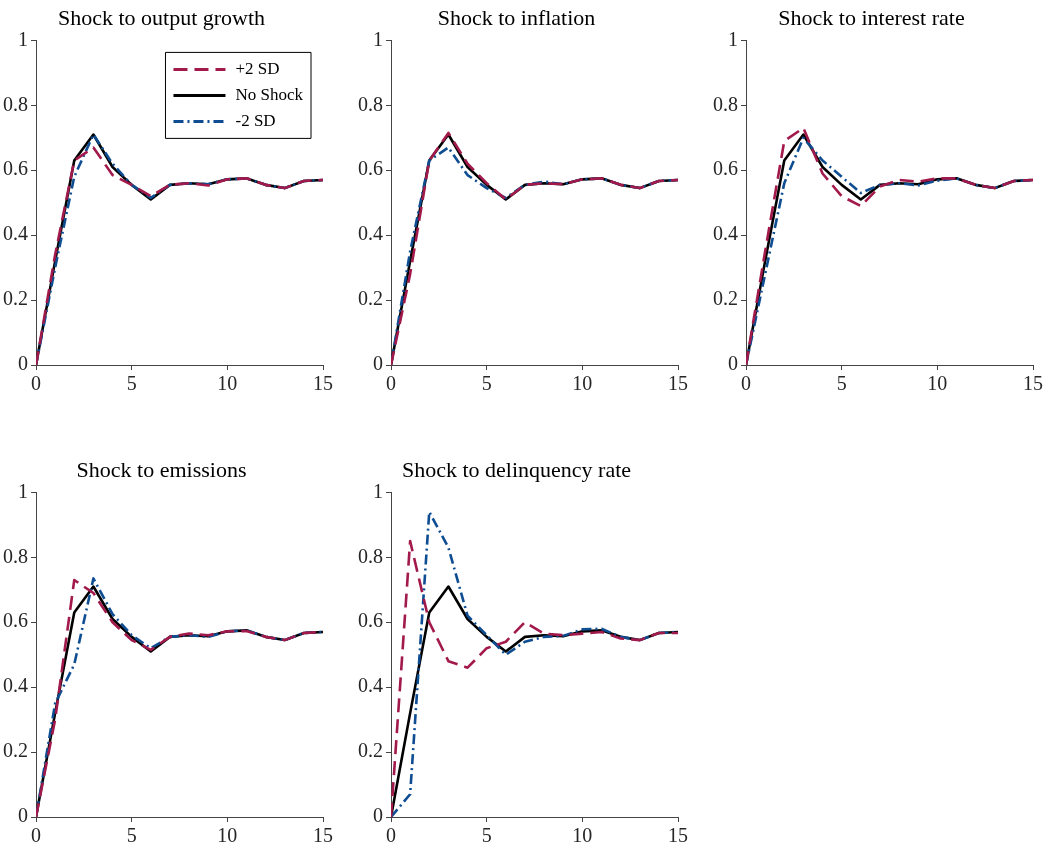 The image size is (1047, 854). I want to click on chart-title: Shock to inflation, so click(516, 17).